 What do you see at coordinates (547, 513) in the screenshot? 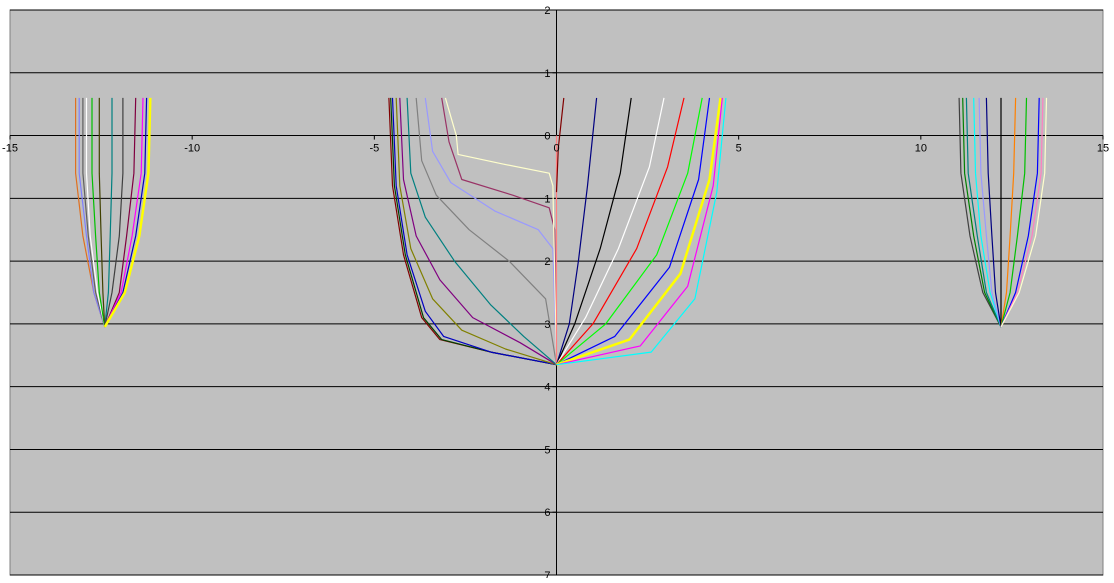
I see `y-tick-label: 6` at bounding box center [547, 513].